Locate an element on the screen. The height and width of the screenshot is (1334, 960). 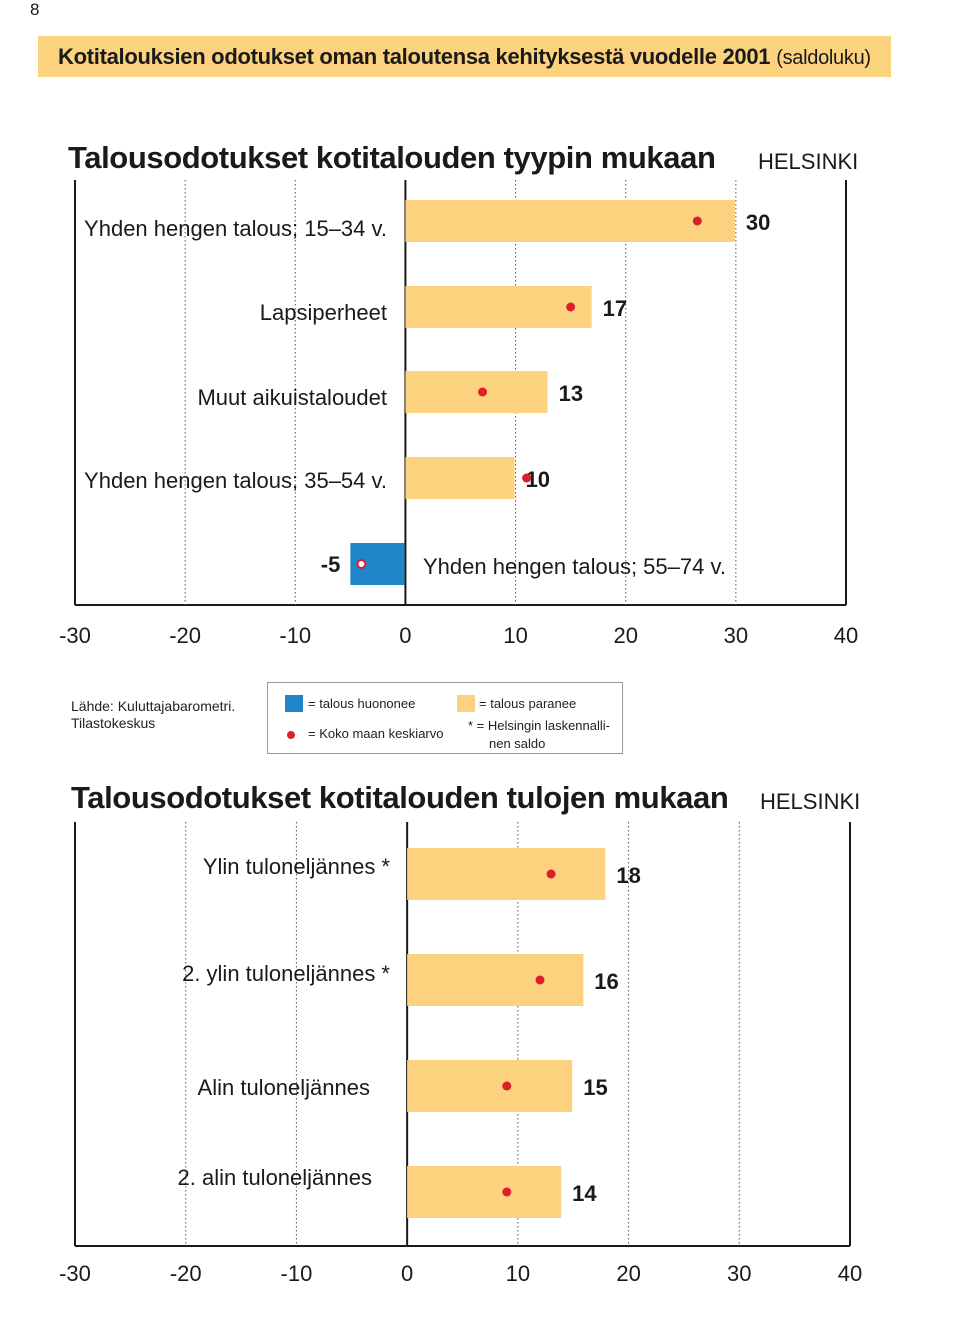
chart1-tick-label: 20 is located at coordinates (625, 635).